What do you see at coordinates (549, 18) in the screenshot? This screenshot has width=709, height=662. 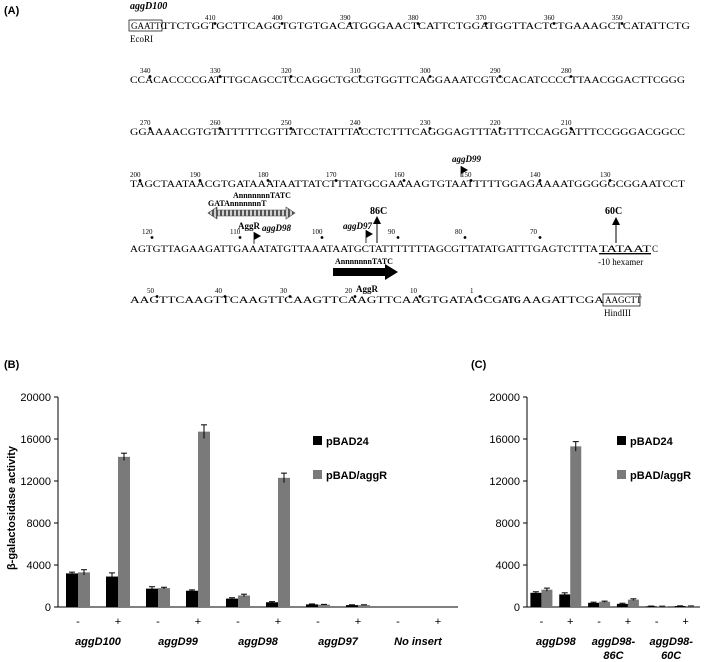 I see `position-number: 360` at bounding box center [549, 18].